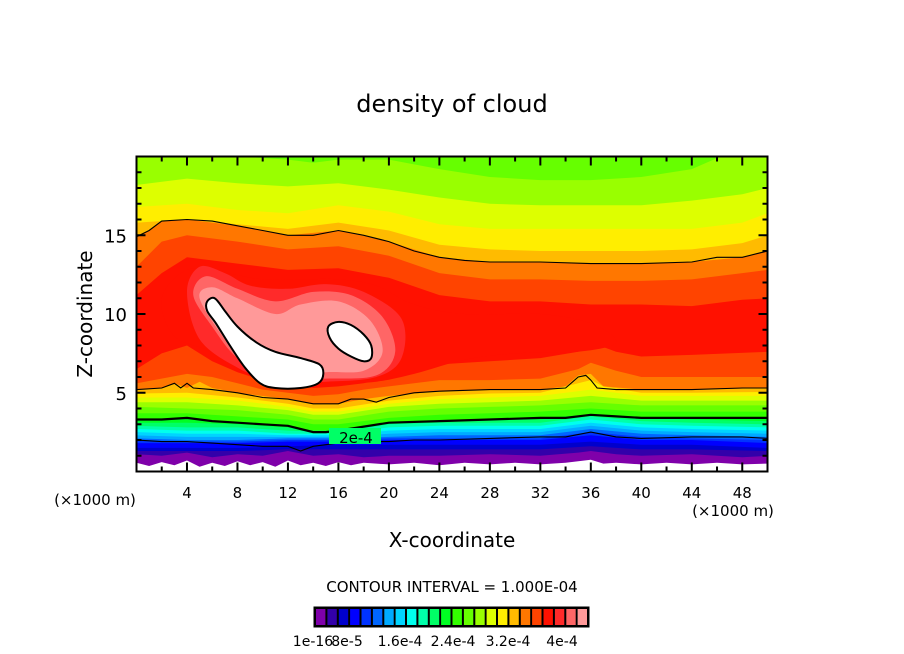  What do you see at coordinates (115, 236) in the screenshot?
I see `y-tick-label: 15` at bounding box center [115, 236].